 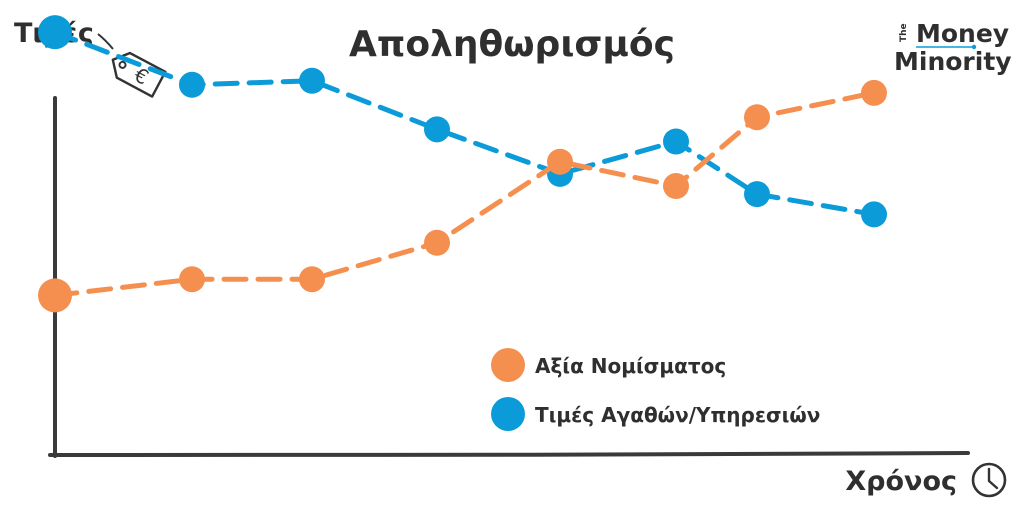 What do you see at coordinates (677, 415) in the screenshot?
I see `legend-label-goods-prices: Τιμές Αγαθών/Υπηρεσιών` at bounding box center [677, 415].